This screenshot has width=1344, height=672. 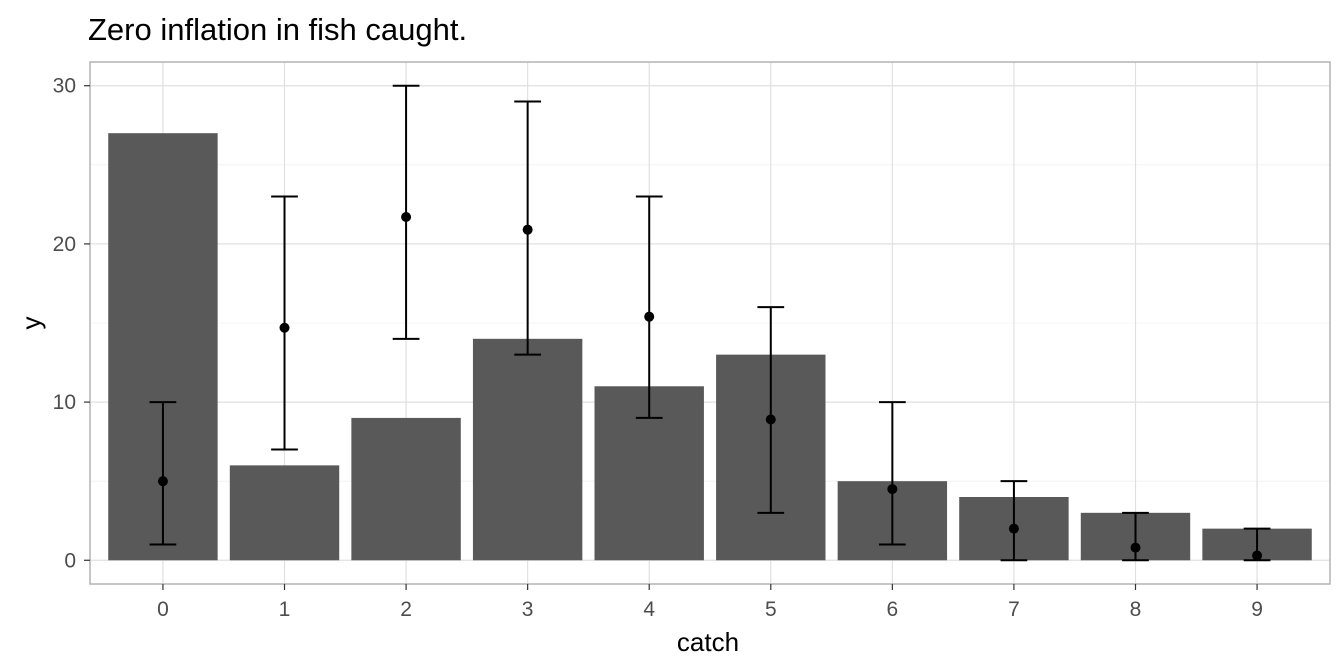 What do you see at coordinates (285, 609) in the screenshot?
I see `x-tick-label: 1` at bounding box center [285, 609].